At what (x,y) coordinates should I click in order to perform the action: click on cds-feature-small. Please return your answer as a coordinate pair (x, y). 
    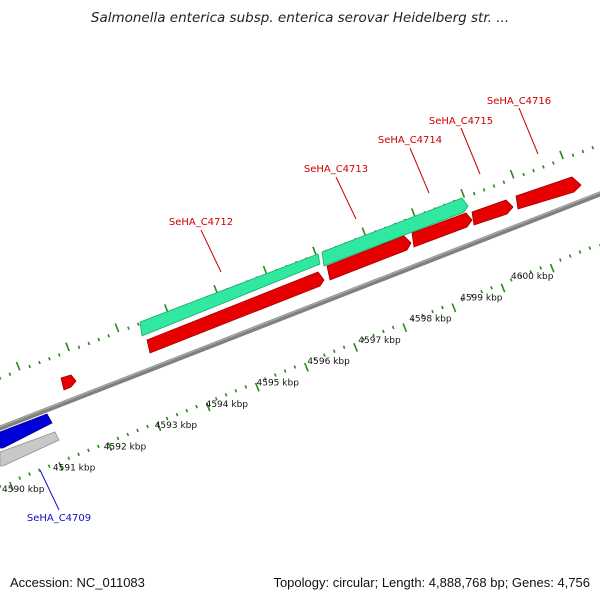
    Looking at the image, I should click on (68, 382).